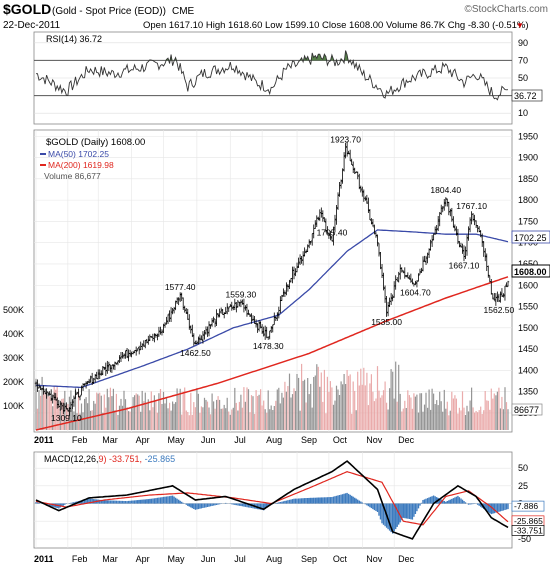  I want to click on rsi-line, so click(272, 75).